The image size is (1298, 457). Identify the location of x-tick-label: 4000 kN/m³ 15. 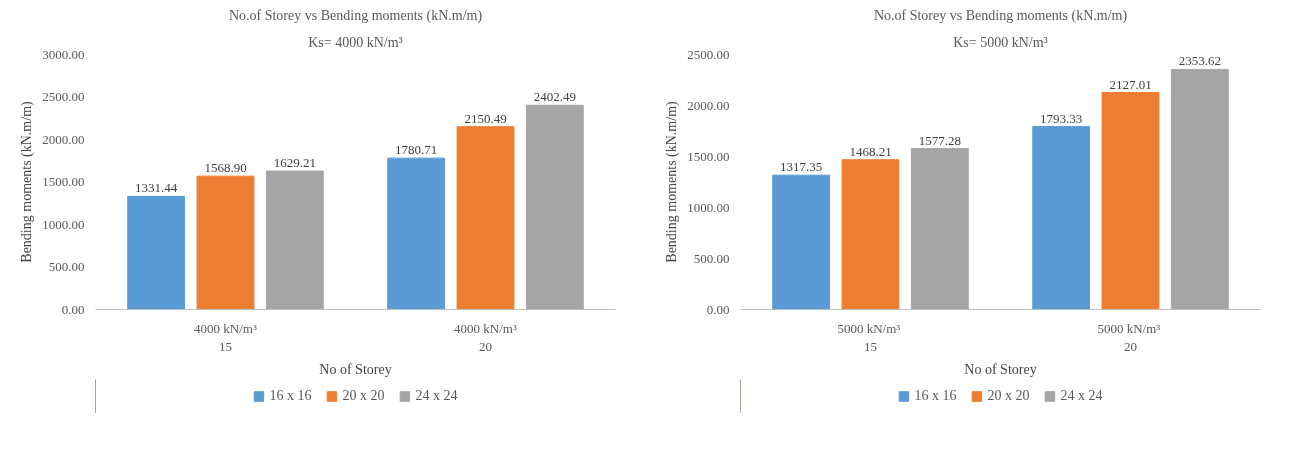
(225, 337).